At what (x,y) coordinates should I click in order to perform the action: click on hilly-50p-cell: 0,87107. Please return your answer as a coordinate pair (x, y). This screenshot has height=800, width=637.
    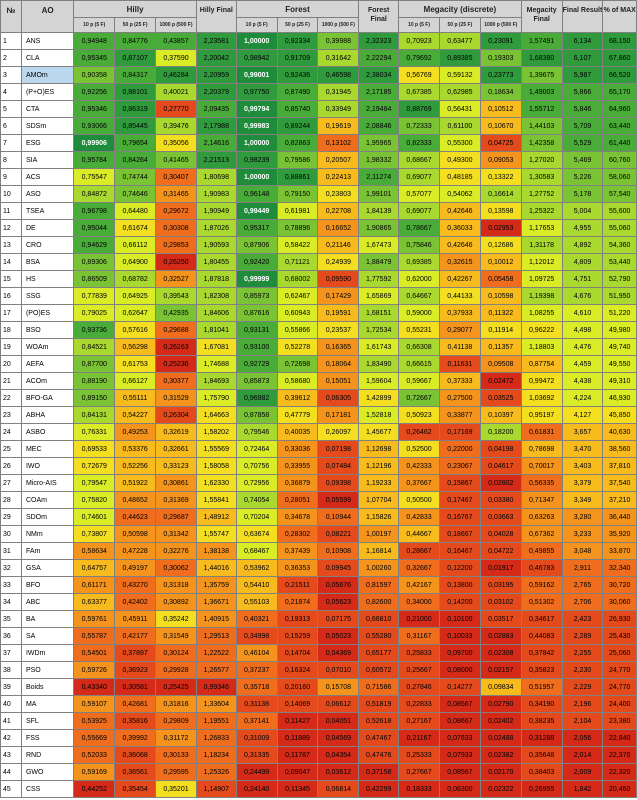
    Looking at the image, I should click on (135, 58).